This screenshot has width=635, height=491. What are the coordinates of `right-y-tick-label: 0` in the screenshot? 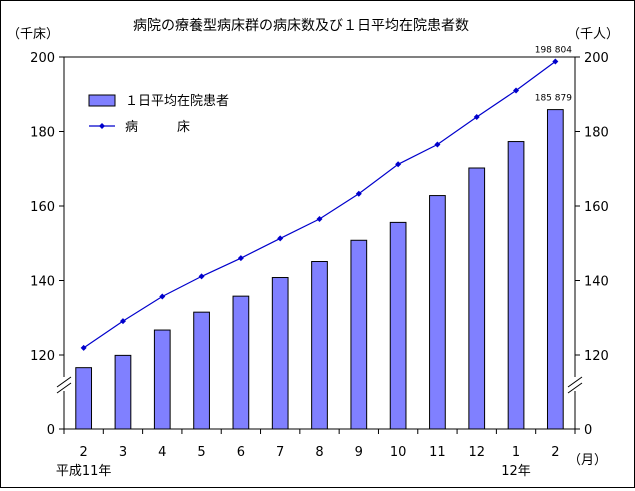 It's located at (588, 430).